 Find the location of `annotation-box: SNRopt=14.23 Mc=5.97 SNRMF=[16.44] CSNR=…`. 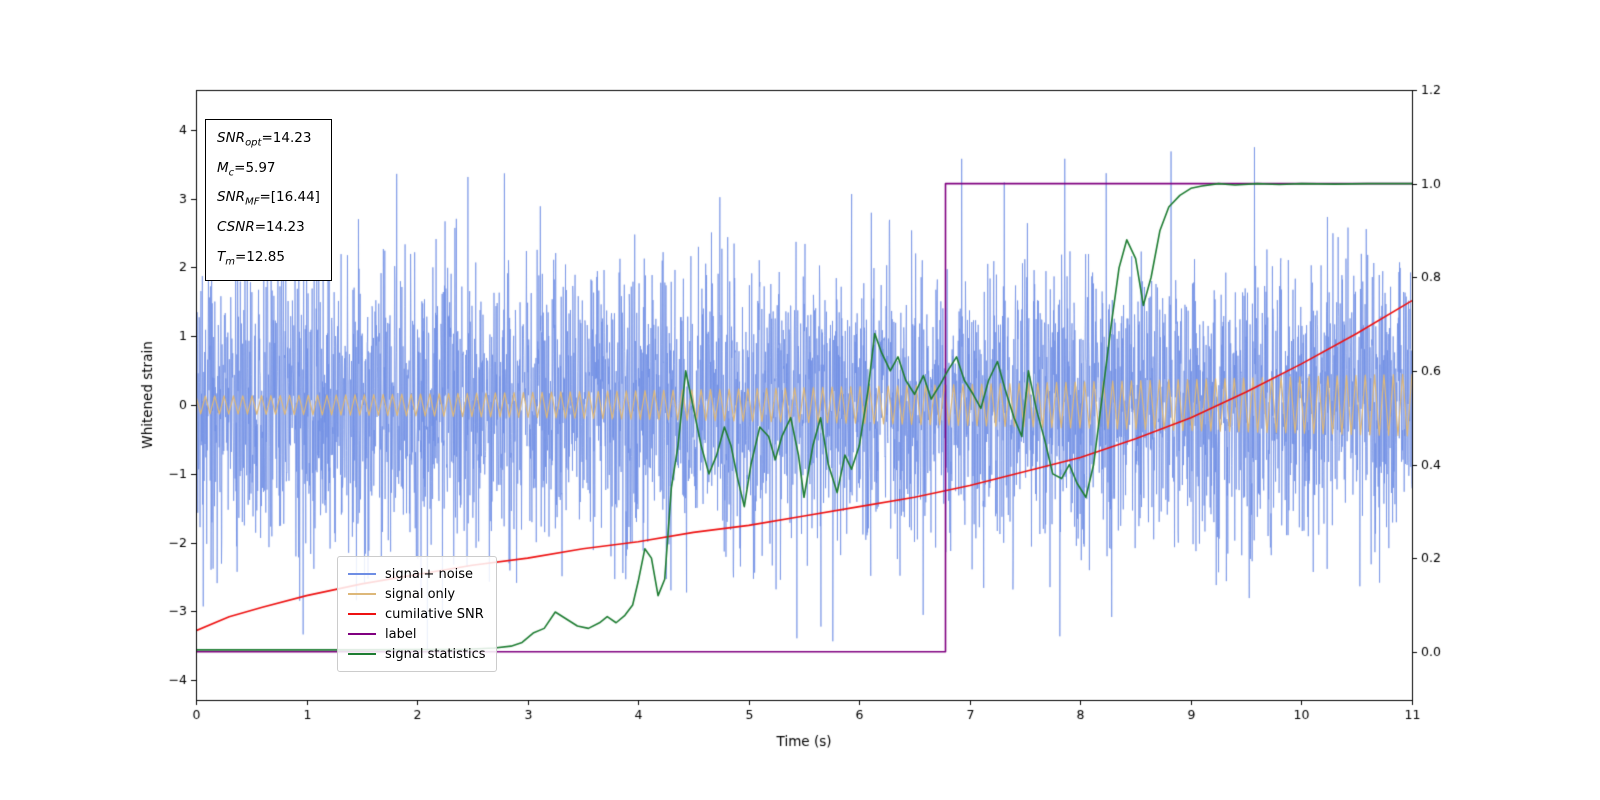

annotation-box: SNRopt=14.23 Mc=5.97 SNRMF=[16.44] CSNR=… is located at coordinates (268, 200).